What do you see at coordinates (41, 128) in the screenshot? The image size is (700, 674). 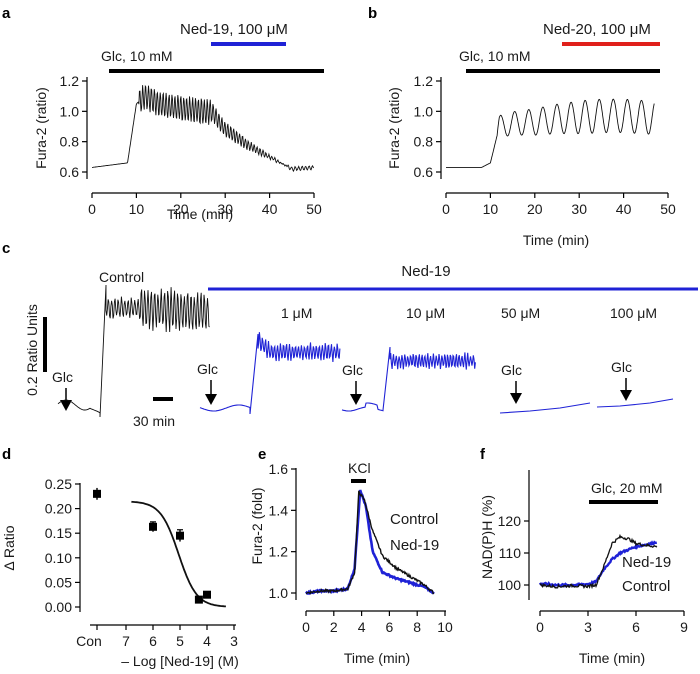 I see `y-axis-label-a: Fura-2 (ratio)` at bounding box center [41, 128].